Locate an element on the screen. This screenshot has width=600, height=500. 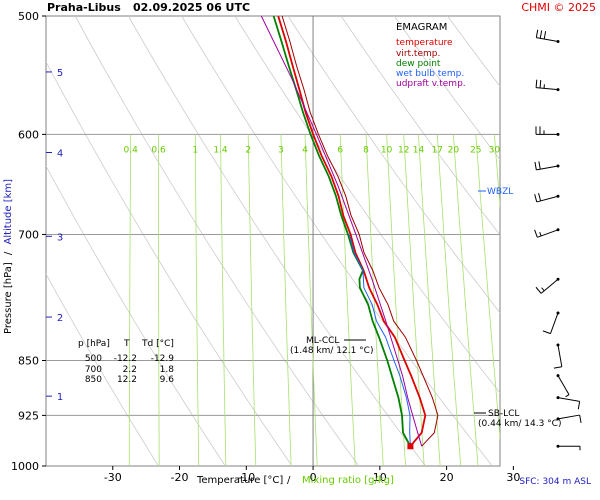
y-axis-title-altitude: Altitude [km] is located at coordinates (8, 212).